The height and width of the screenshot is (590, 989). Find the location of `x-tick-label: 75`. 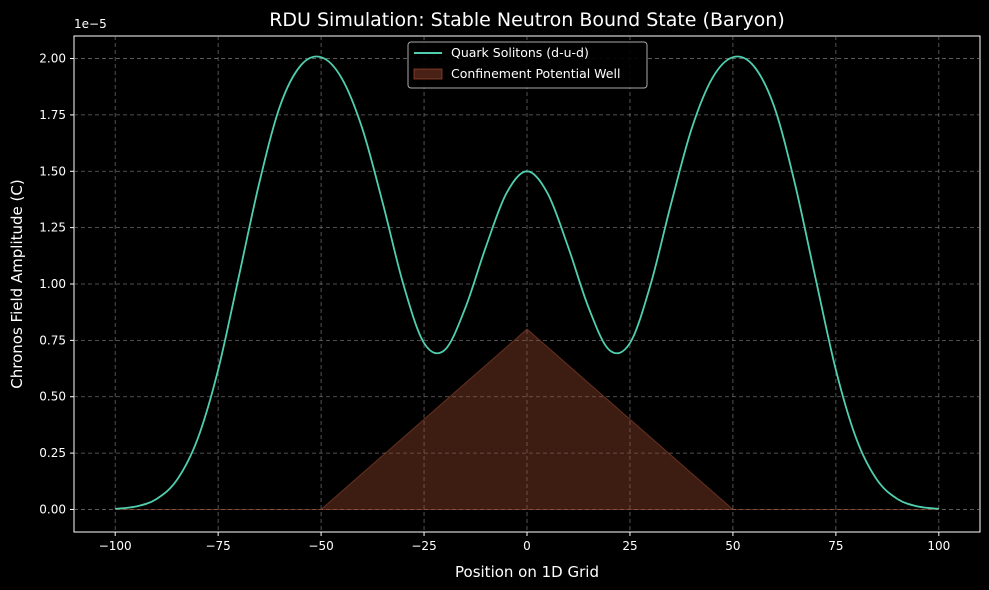

x-tick-label: 75 is located at coordinates (835, 546).